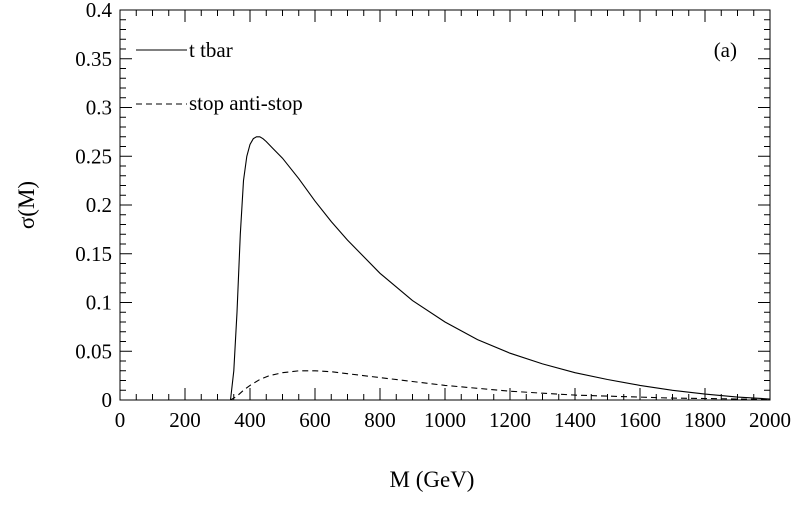 This screenshot has width=799, height=512. I want to click on y-tick-label: 0.3, so click(99, 108).